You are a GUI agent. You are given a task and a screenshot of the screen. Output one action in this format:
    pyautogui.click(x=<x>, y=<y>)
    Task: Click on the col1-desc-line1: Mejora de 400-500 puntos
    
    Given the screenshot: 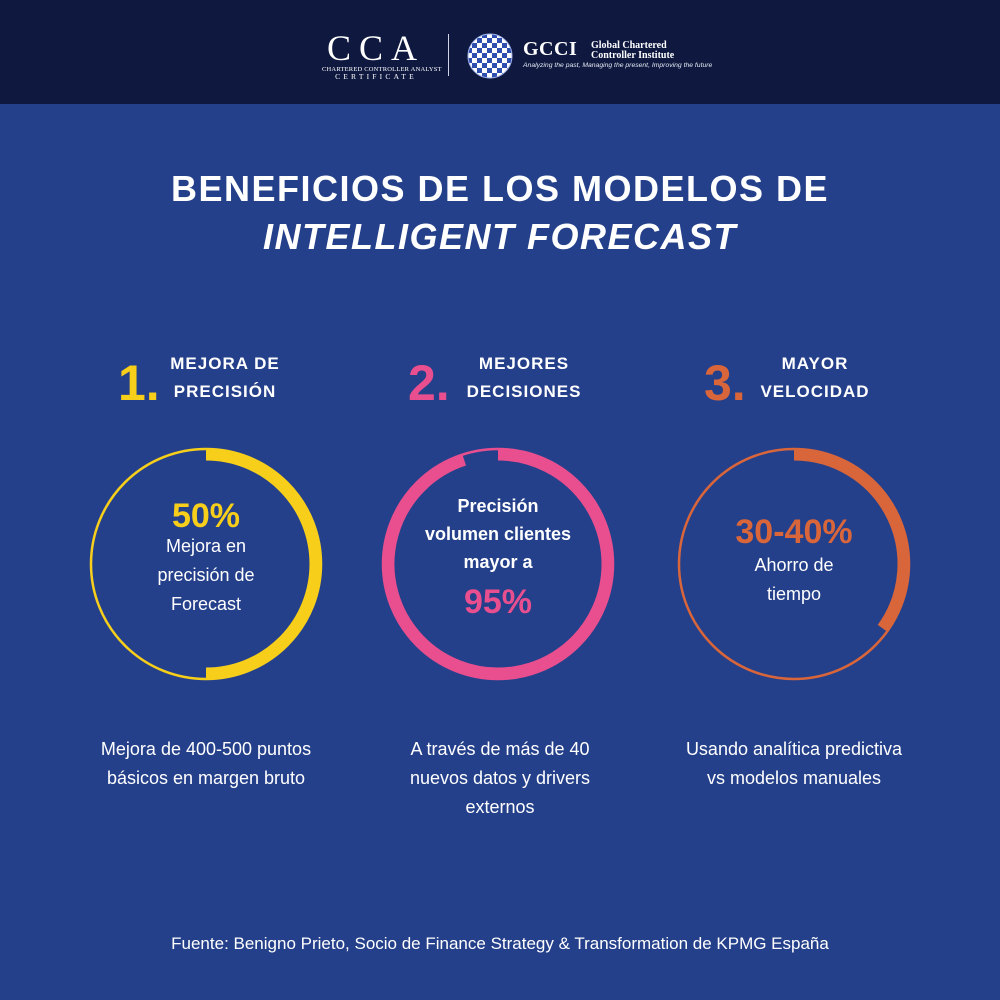 What is the action you would take?
    pyautogui.click(x=206, y=749)
    